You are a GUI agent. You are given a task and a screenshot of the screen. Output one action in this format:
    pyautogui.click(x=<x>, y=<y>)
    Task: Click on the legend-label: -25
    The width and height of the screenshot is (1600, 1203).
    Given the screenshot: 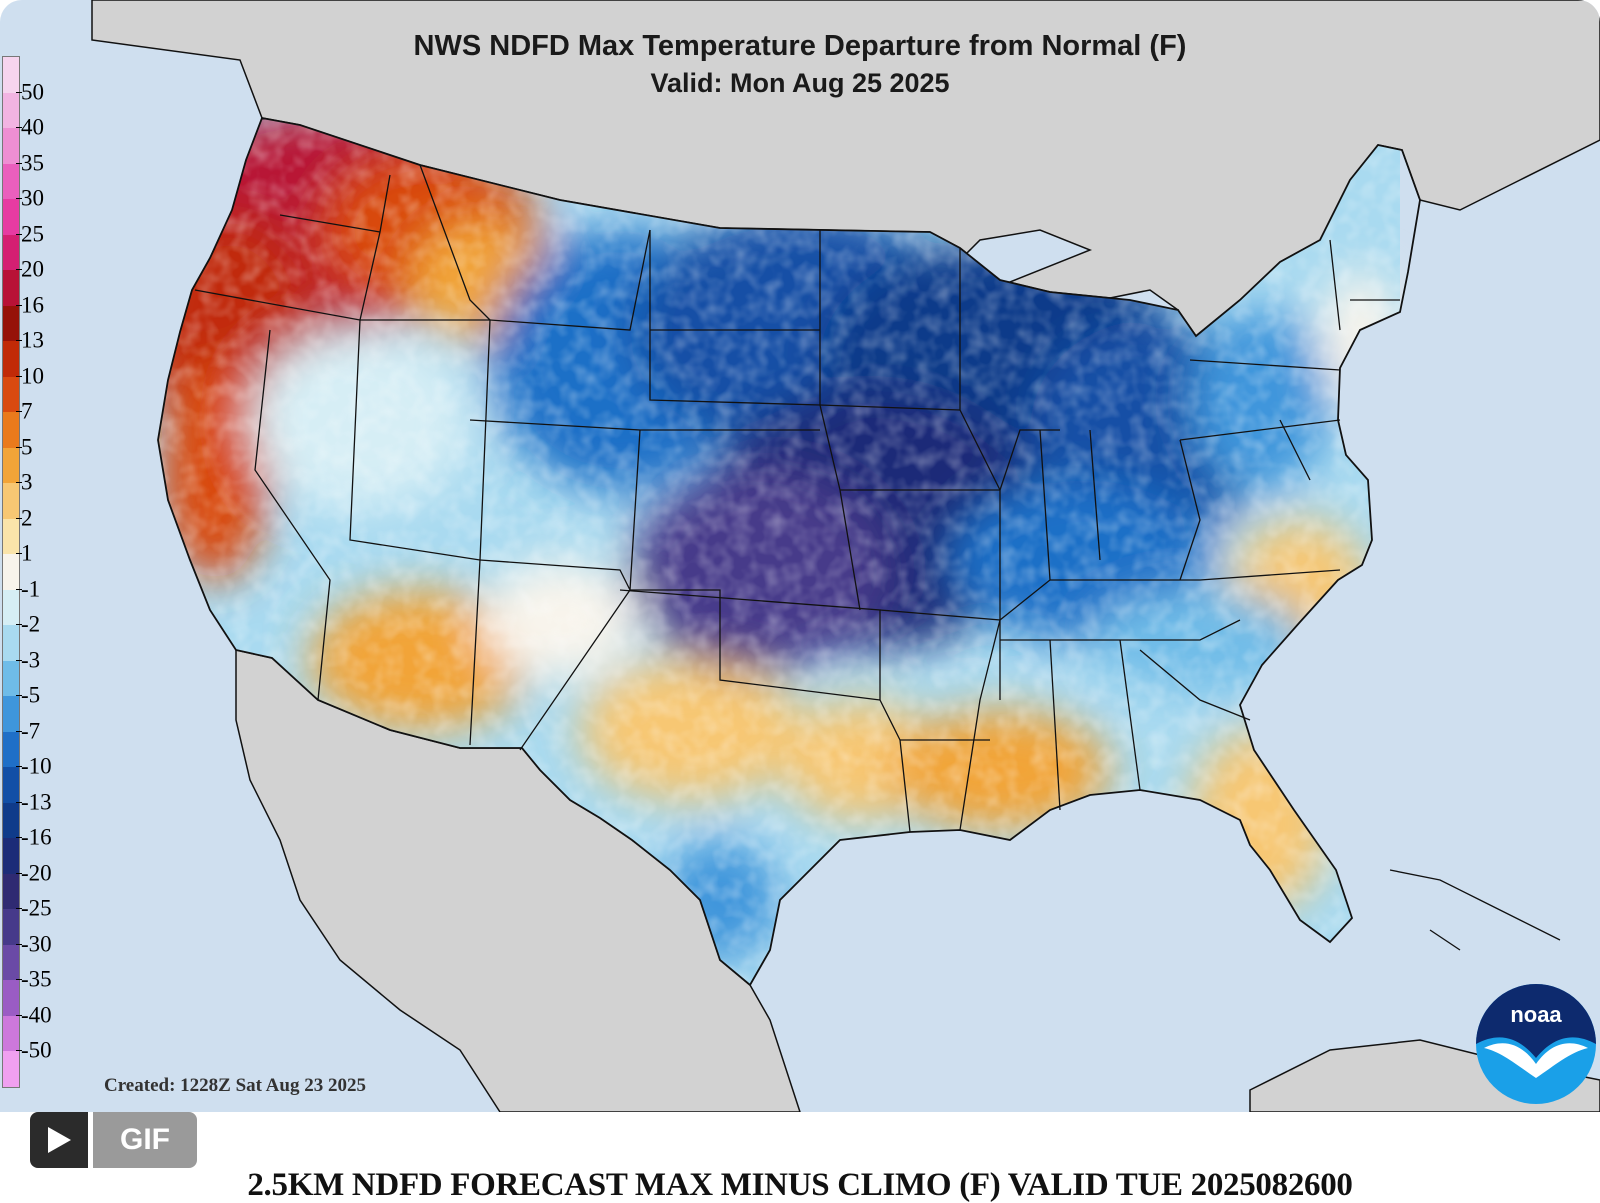 What is the action you would take?
    pyautogui.click(x=36, y=908)
    